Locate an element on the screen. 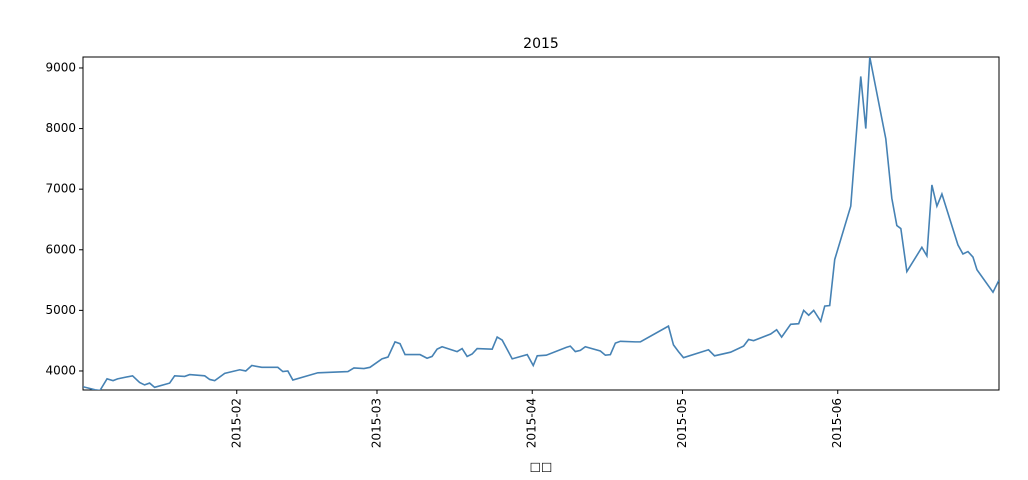  y-tick-label: 5000 is located at coordinates (60, 310).